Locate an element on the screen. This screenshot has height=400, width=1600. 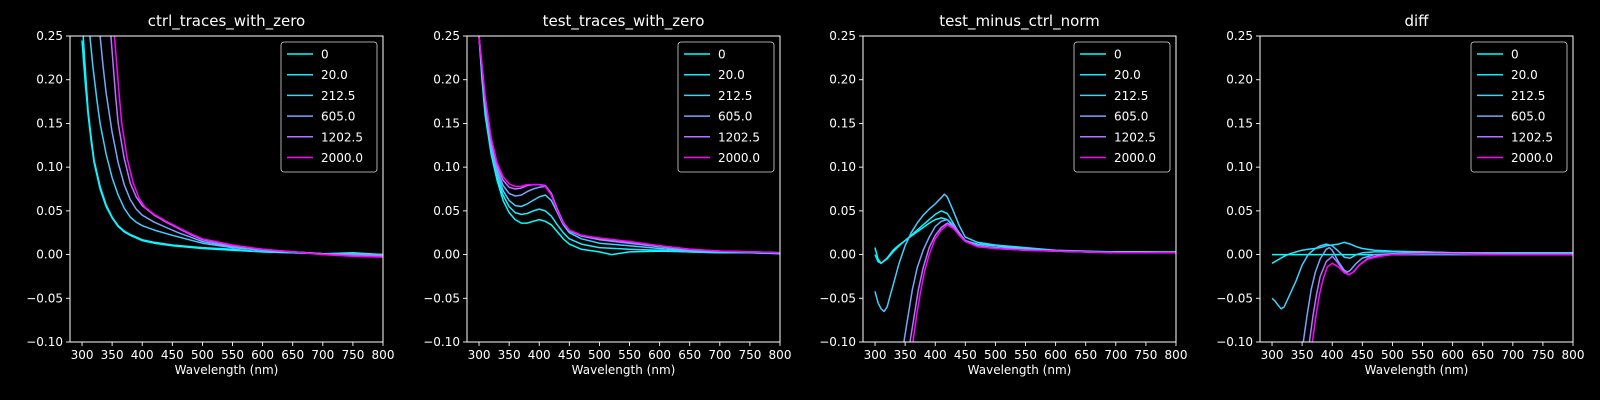
chart-title: diff is located at coordinates (1416, 21).